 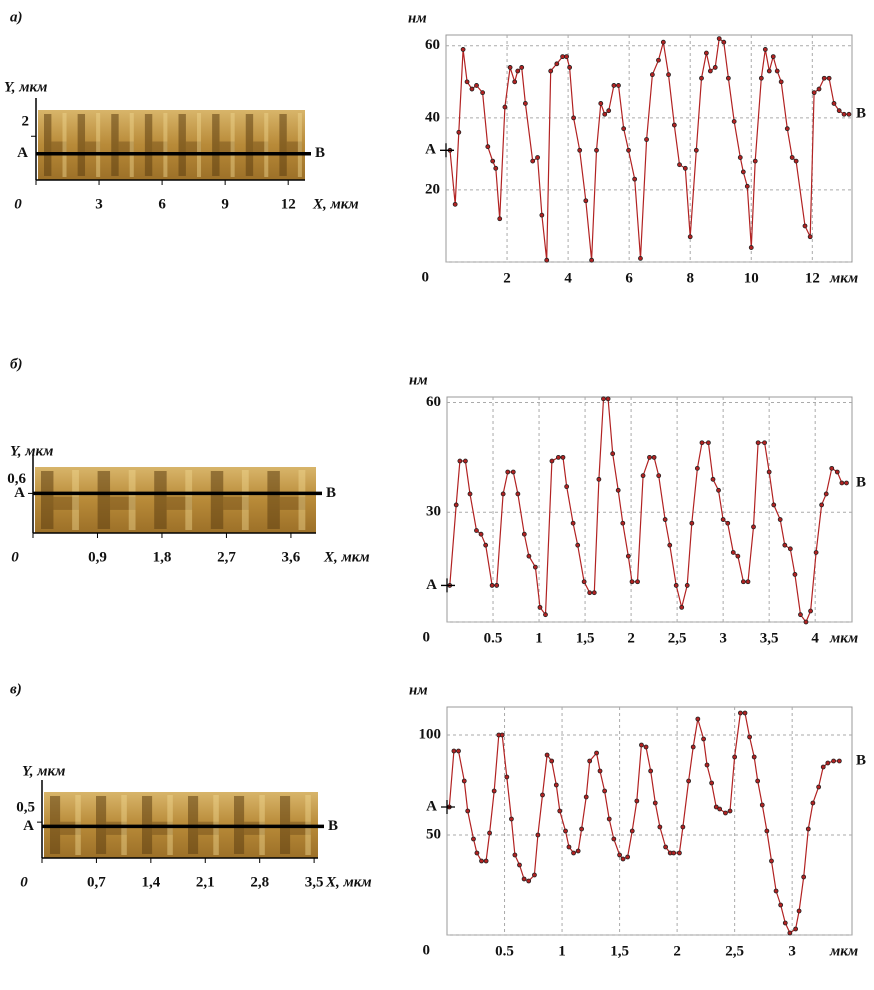 What do you see at coordinates (288, 204) in the screenshot?
I see `x-tick-label: 12` at bounding box center [288, 204].